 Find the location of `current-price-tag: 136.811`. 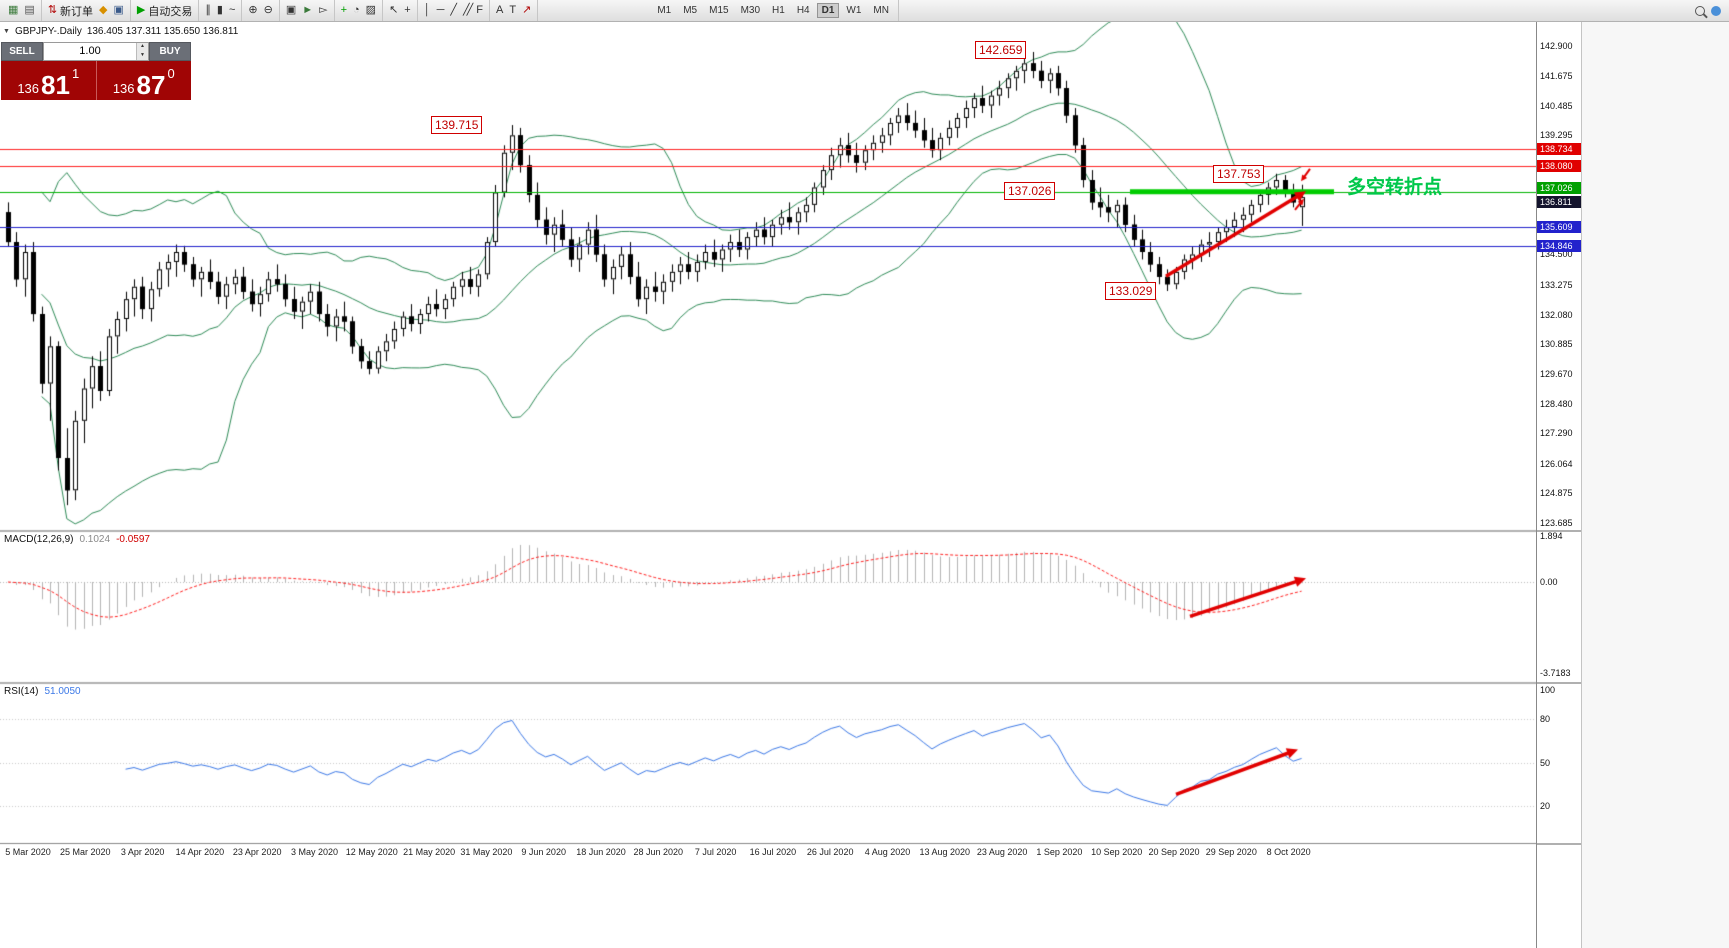

current-price-tag: 136.811 is located at coordinates (1559, 202).